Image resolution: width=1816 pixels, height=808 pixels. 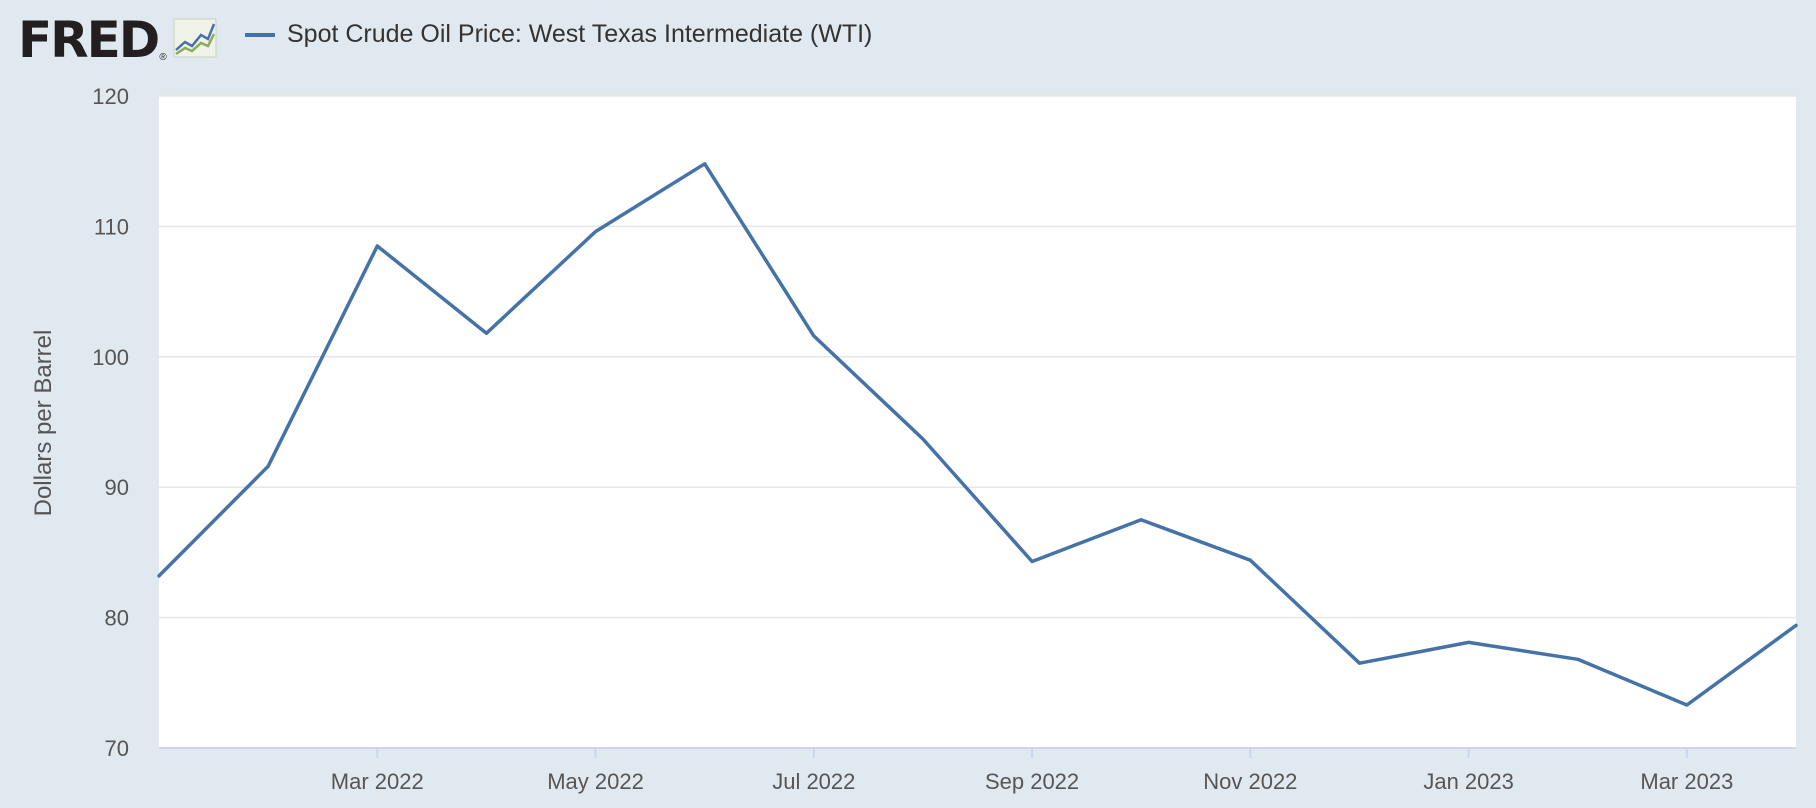 I want to click on x-tick-label: Jan 2023, so click(x=1468, y=781).